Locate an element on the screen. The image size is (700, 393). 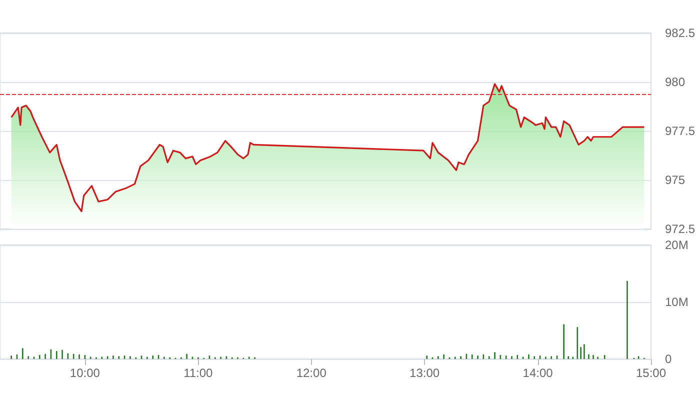
x-tick-label: 15:00 is located at coordinates (651, 373).